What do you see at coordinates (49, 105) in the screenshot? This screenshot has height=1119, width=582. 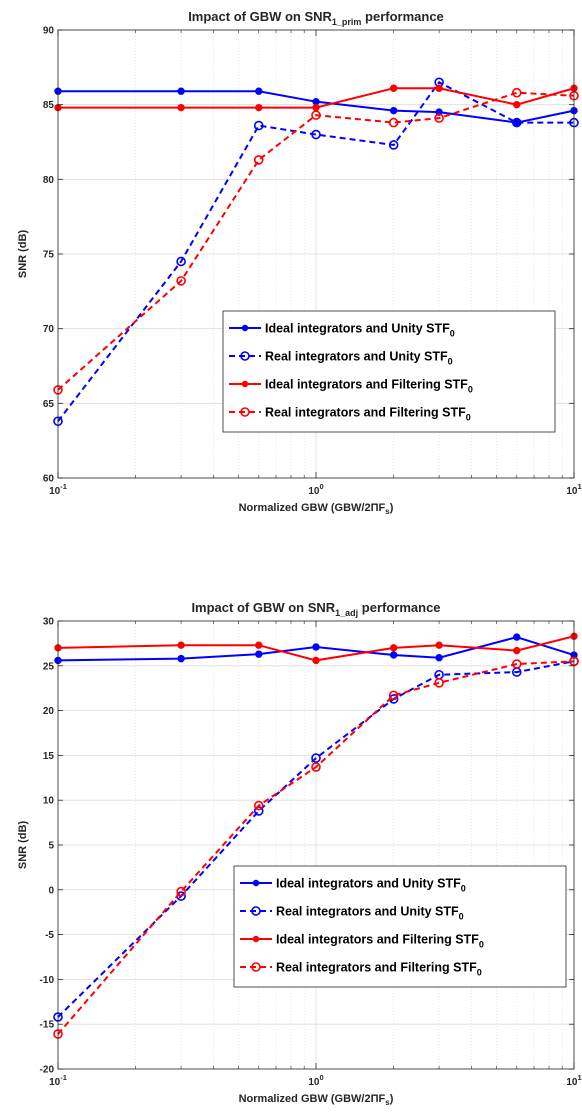 I see `y-tick-label: 85` at bounding box center [49, 105].